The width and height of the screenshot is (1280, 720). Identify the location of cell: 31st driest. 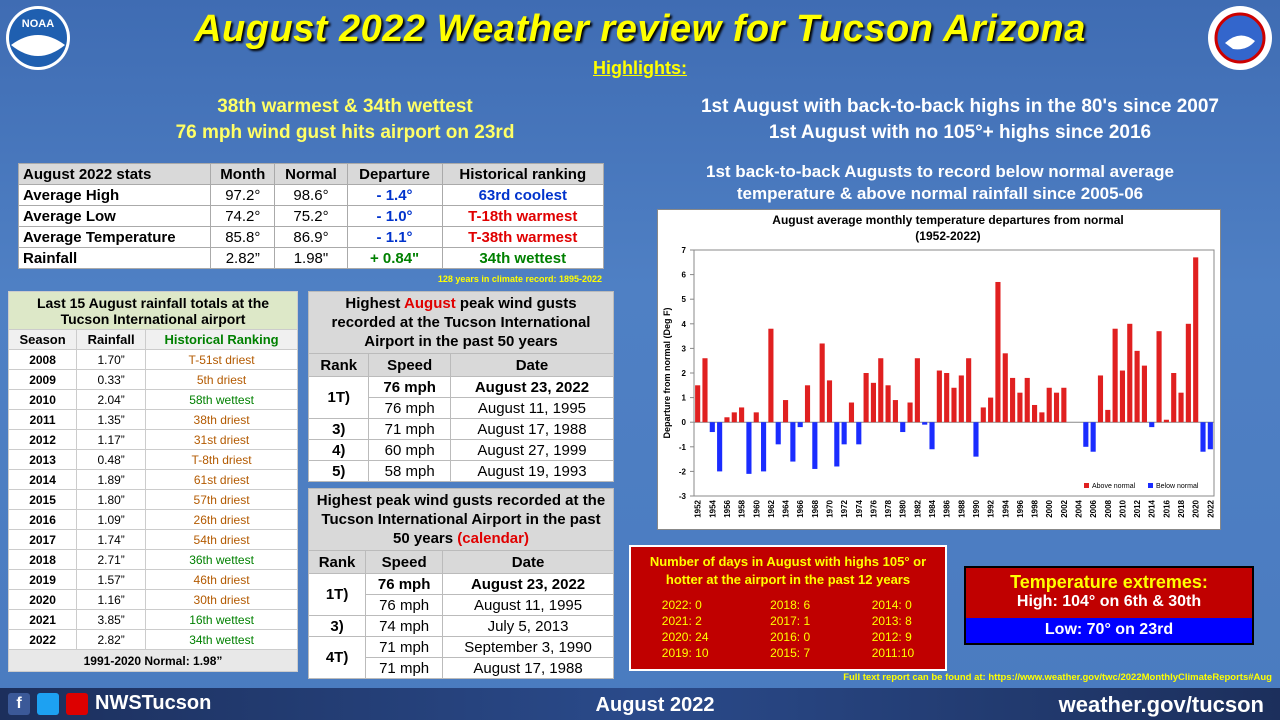
(221, 439).